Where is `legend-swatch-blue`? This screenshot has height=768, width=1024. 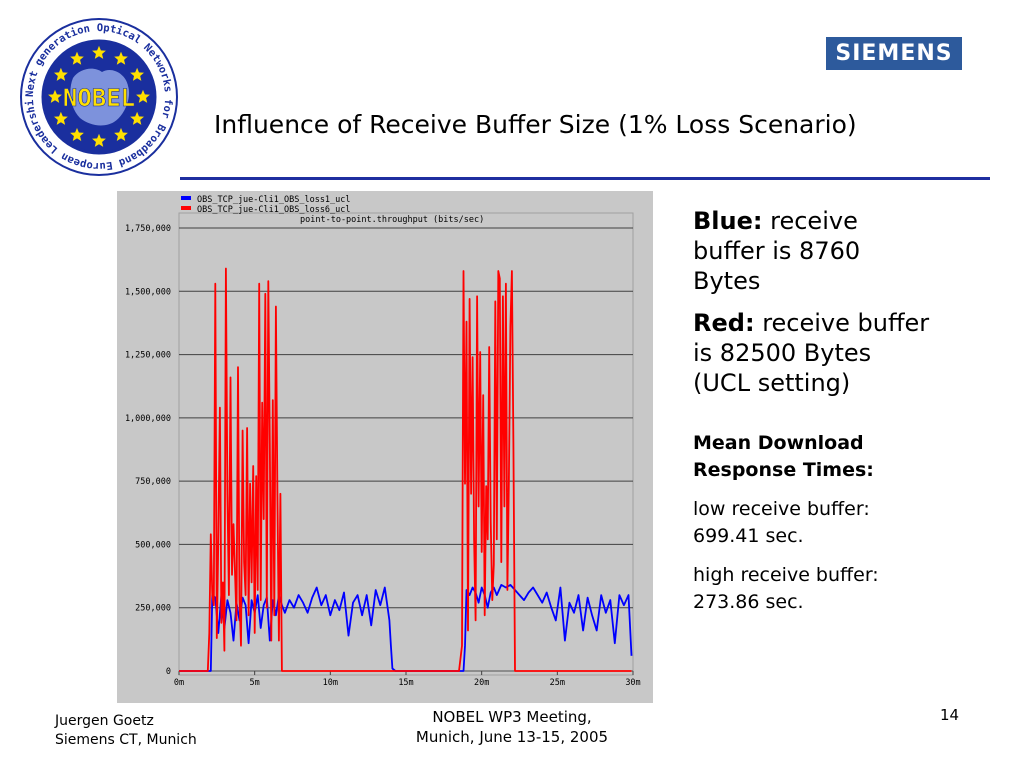 legend-swatch-blue is located at coordinates (186, 198).